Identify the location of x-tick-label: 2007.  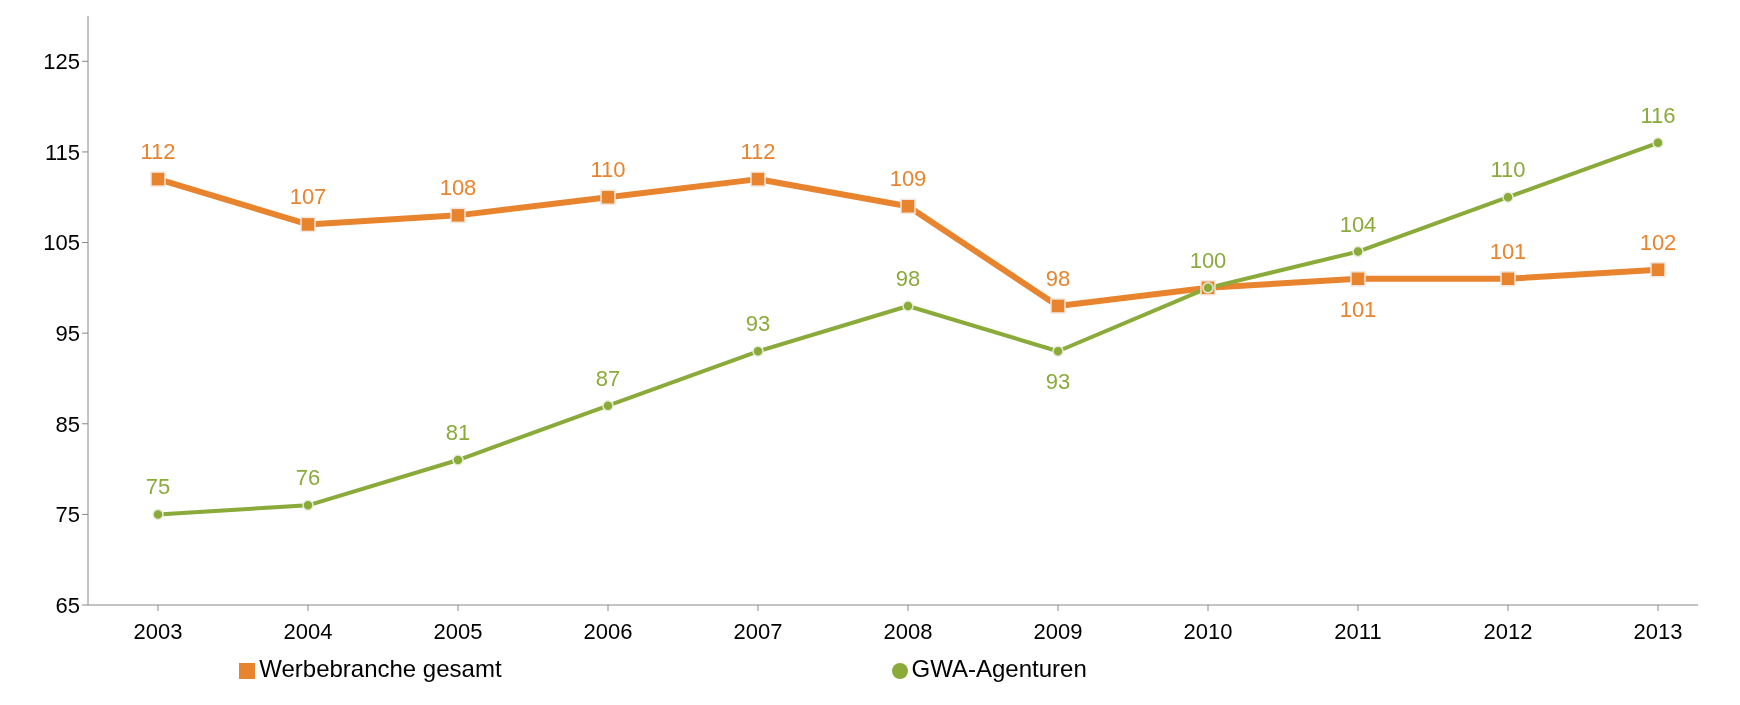
(758, 631).